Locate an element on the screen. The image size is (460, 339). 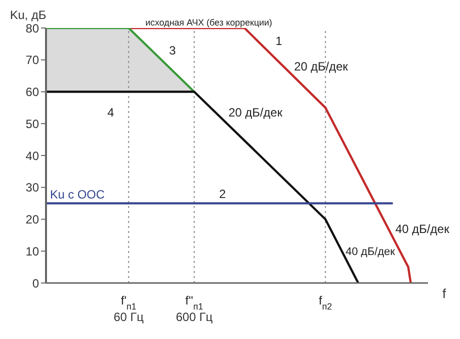
y-tick-label: 50 is located at coordinates (33, 123).